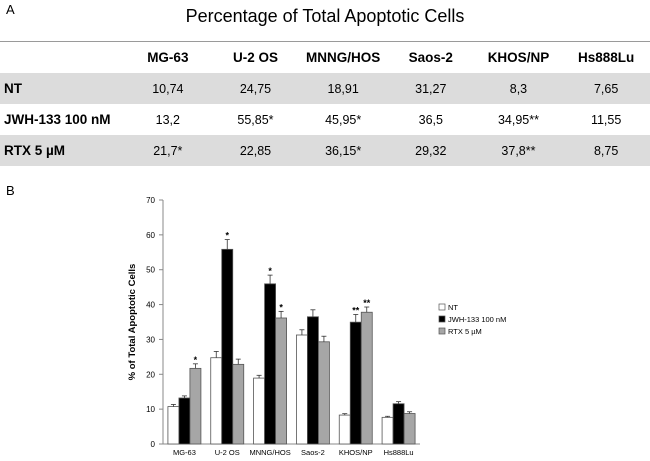 The image size is (650, 461). I want to click on column-header: Saos-2, so click(430, 57).